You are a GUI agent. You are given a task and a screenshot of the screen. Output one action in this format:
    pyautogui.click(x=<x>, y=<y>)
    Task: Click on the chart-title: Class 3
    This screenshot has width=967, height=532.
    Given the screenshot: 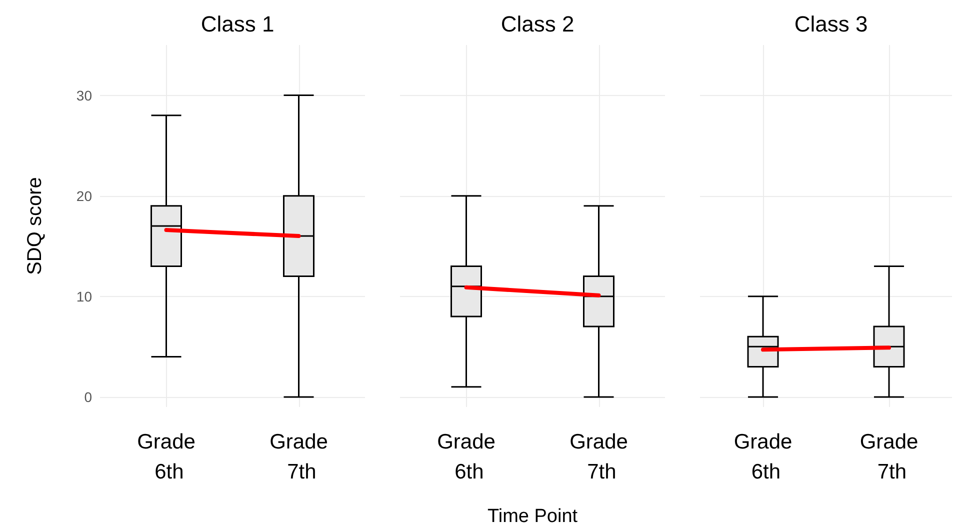 What is the action you would take?
    pyautogui.click(x=831, y=24)
    